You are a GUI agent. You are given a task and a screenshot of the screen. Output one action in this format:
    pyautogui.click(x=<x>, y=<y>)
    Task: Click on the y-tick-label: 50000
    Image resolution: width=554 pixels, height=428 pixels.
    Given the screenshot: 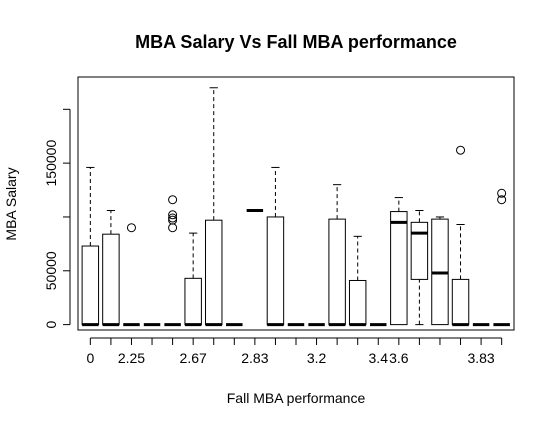 What is the action you would take?
    pyautogui.click(x=51, y=270)
    